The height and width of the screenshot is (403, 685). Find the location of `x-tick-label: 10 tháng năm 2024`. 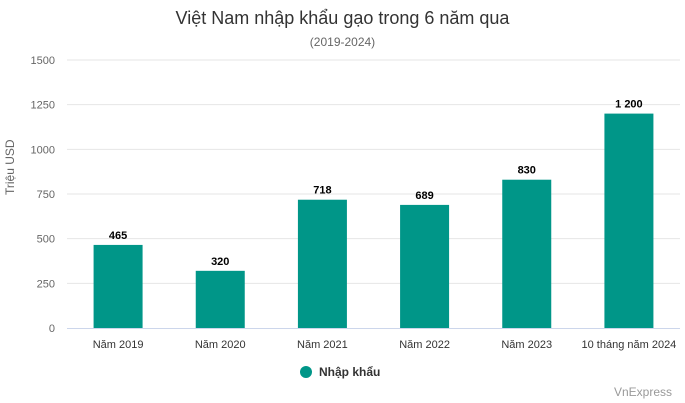

x-tick-label: 10 tháng năm 2024 is located at coordinates (629, 345).